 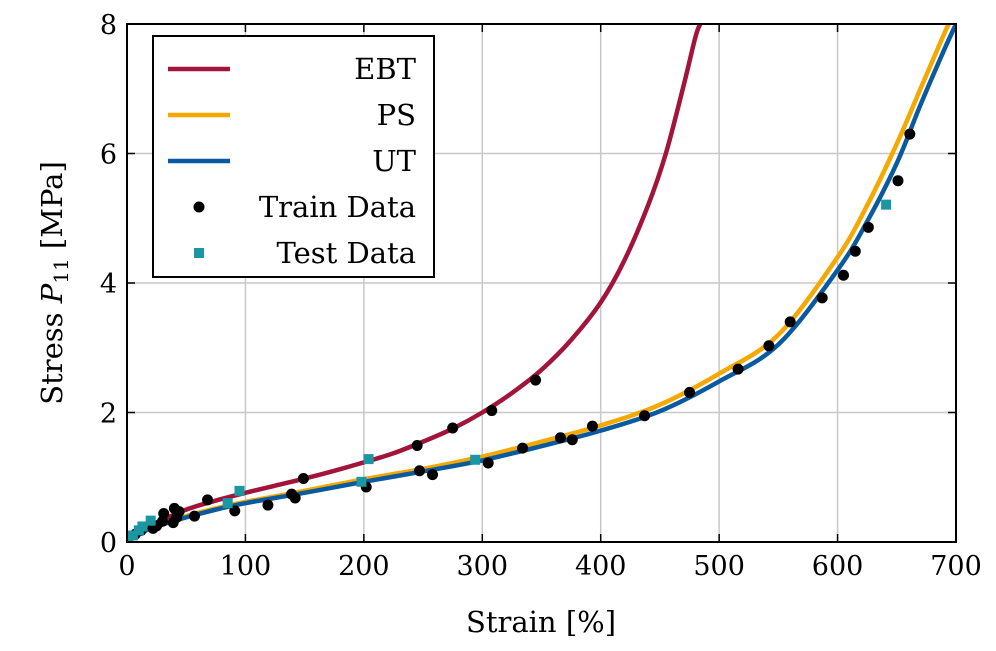 I want to click on legend-label-test-data: Test Data, so click(x=347, y=253).